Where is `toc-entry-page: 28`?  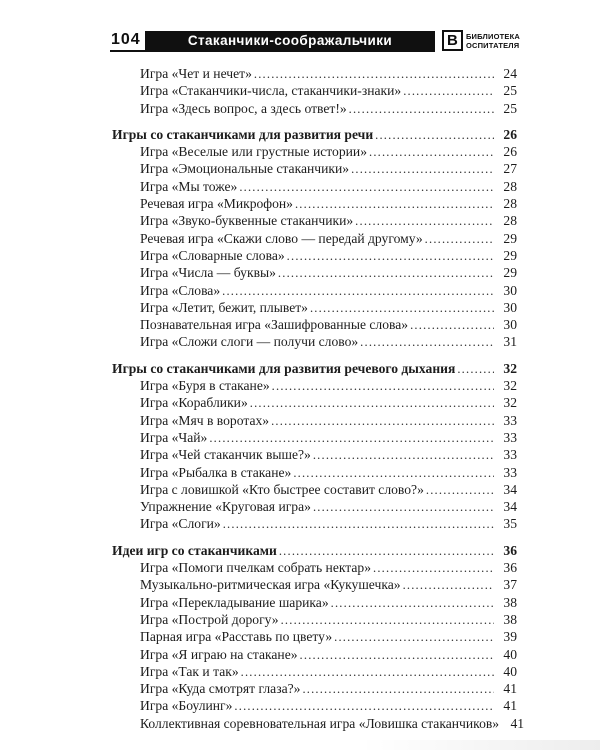 toc-entry-page: 28 is located at coordinates (510, 221).